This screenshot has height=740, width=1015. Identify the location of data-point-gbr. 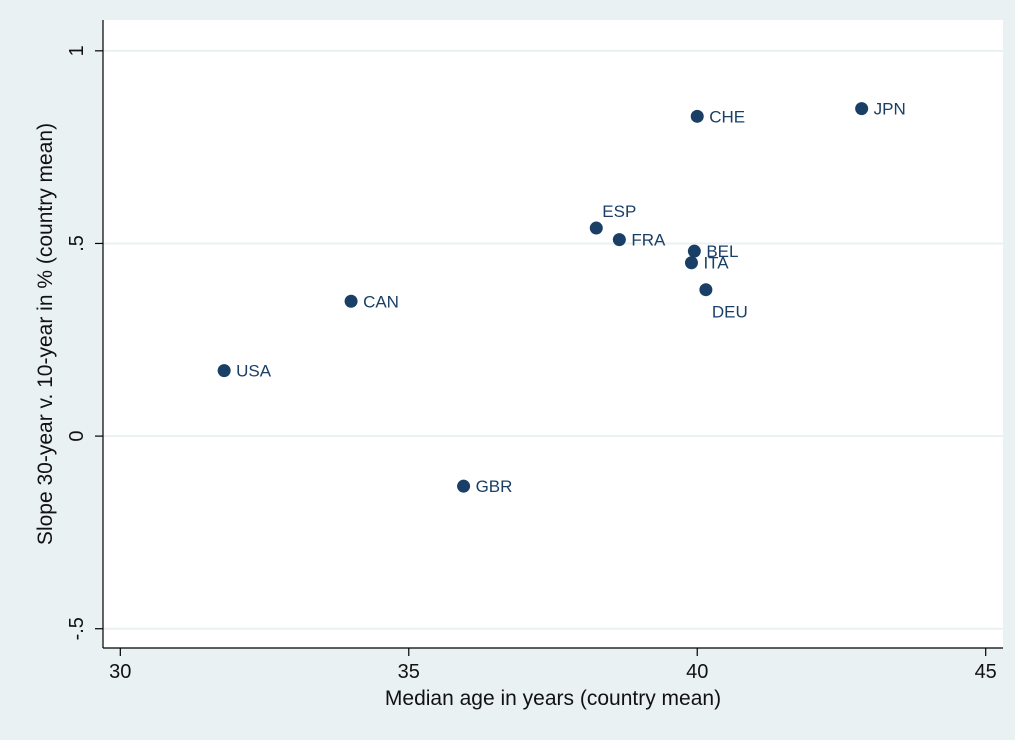
(464, 486).